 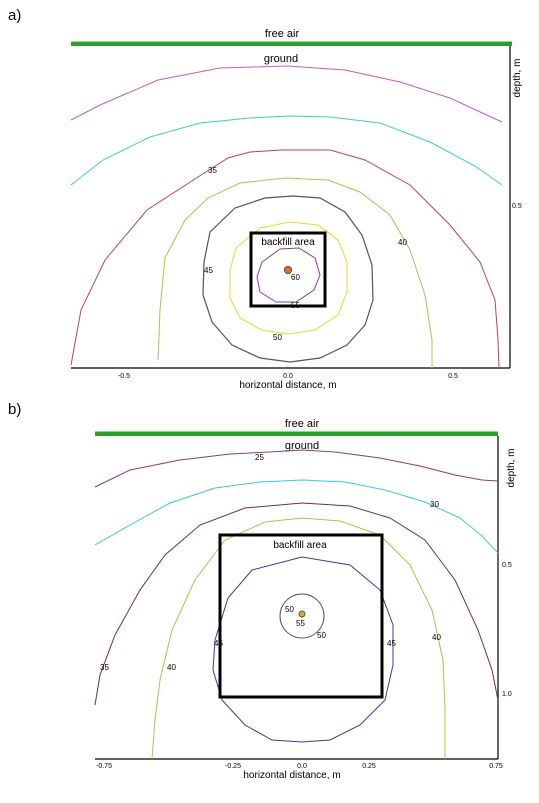 What do you see at coordinates (277, 337) in the screenshot?
I see `panel-a-contour-label: 50` at bounding box center [277, 337].